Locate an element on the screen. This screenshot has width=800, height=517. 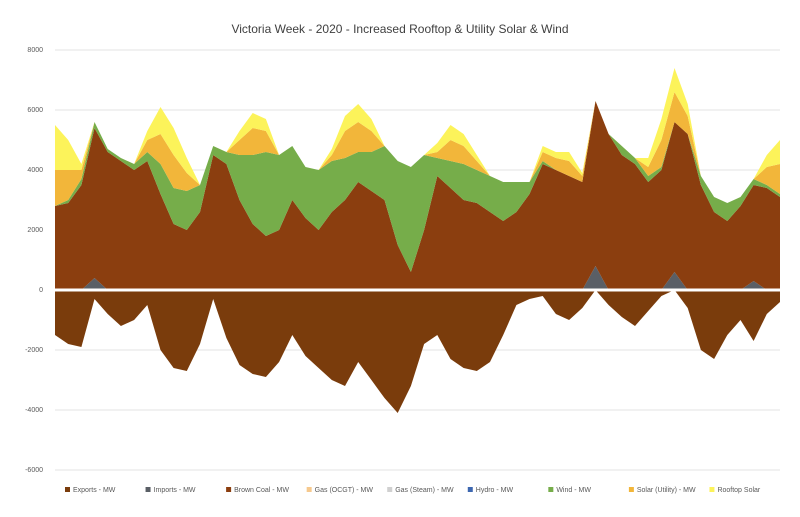
legend-label: Solar (Utility) - MW is located at coordinates (666, 490).